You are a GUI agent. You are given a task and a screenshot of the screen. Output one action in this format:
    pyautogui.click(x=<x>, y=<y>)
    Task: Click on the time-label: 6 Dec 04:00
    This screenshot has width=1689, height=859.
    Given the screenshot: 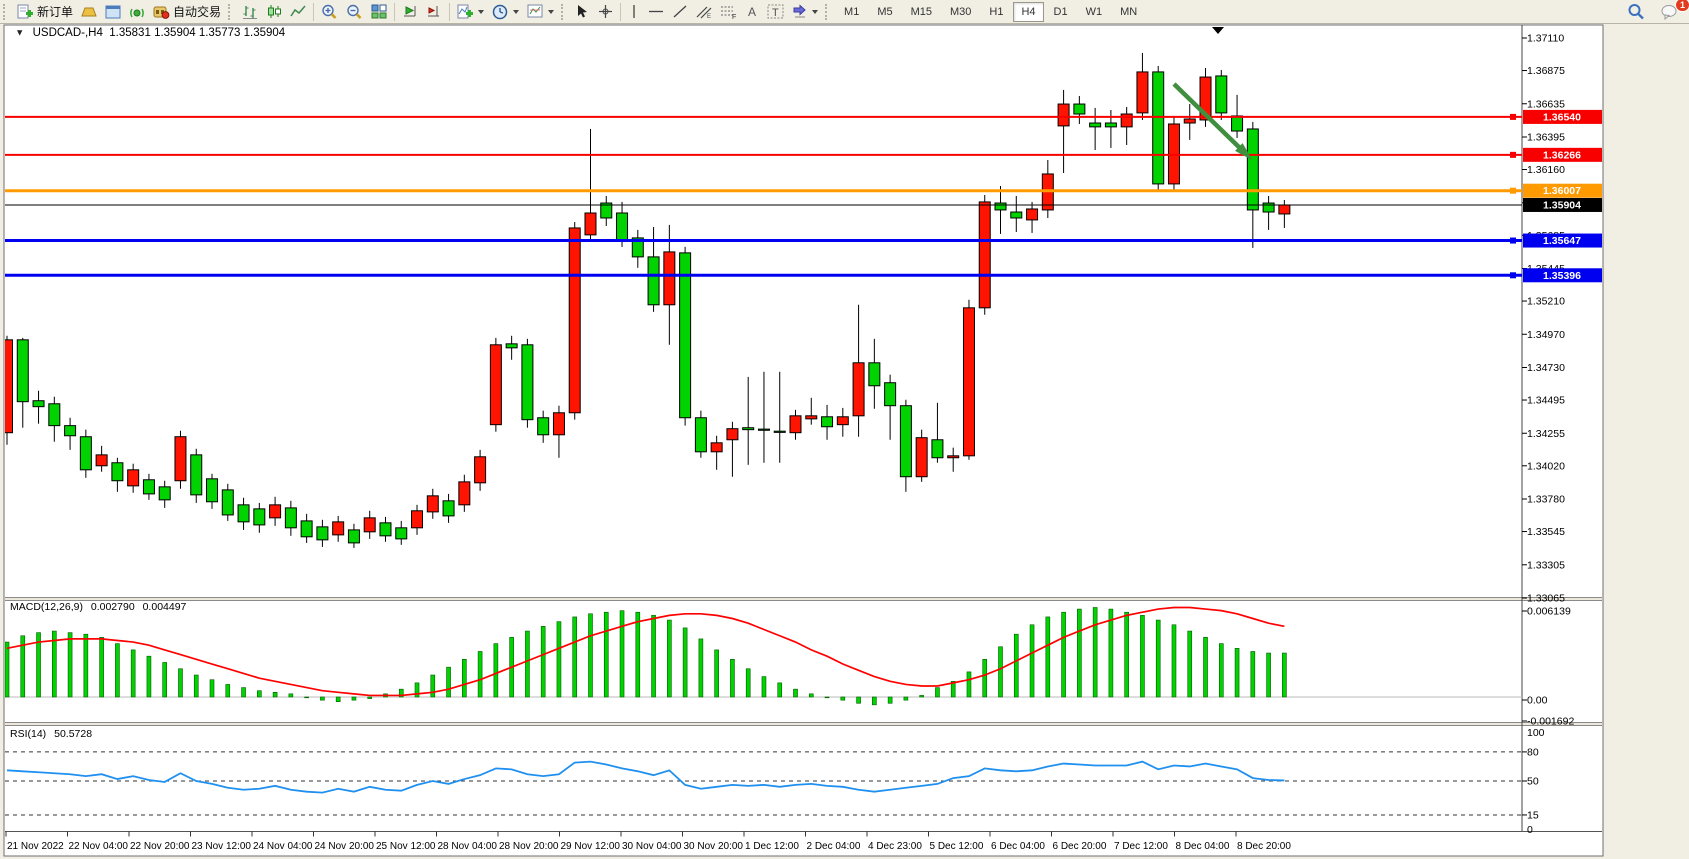 What is the action you would take?
    pyautogui.click(x=1018, y=846)
    